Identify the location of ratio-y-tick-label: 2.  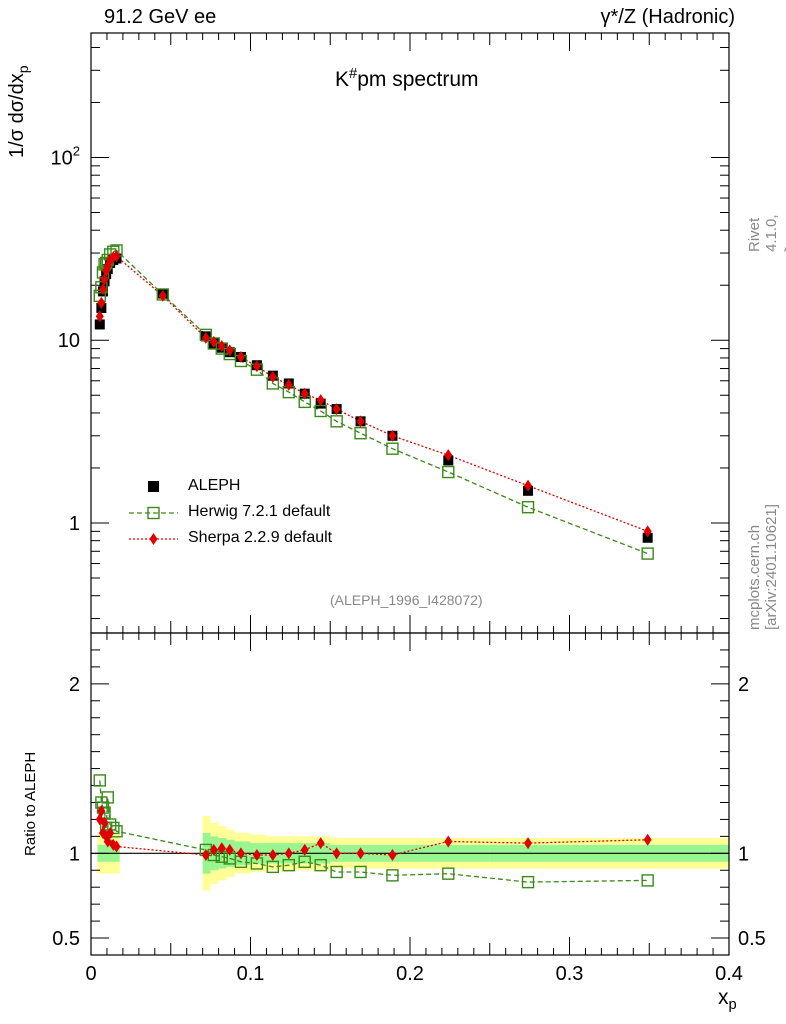
(74, 685).